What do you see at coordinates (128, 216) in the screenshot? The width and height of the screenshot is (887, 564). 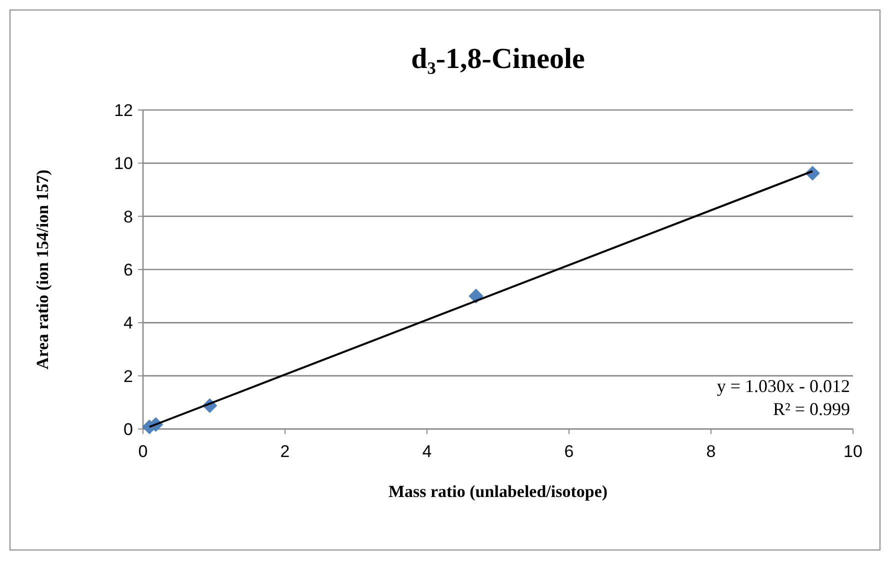 I see `y-tick-label: 8` at bounding box center [128, 216].